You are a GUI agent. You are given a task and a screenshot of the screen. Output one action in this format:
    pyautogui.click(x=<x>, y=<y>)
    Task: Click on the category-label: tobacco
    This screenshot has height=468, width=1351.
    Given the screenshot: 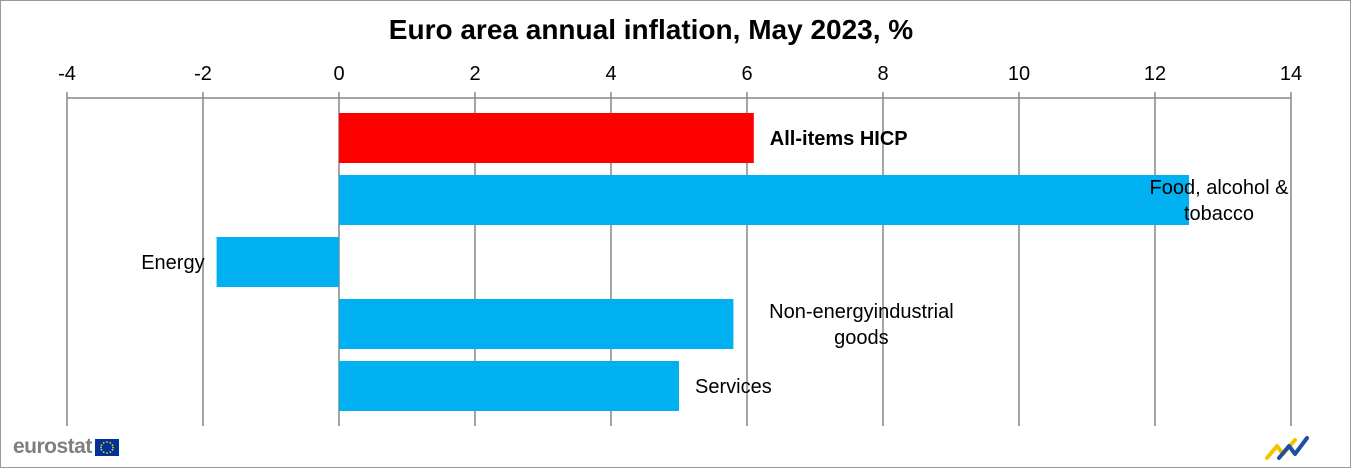 What is the action you would take?
    pyautogui.click(x=1219, y=214)
    